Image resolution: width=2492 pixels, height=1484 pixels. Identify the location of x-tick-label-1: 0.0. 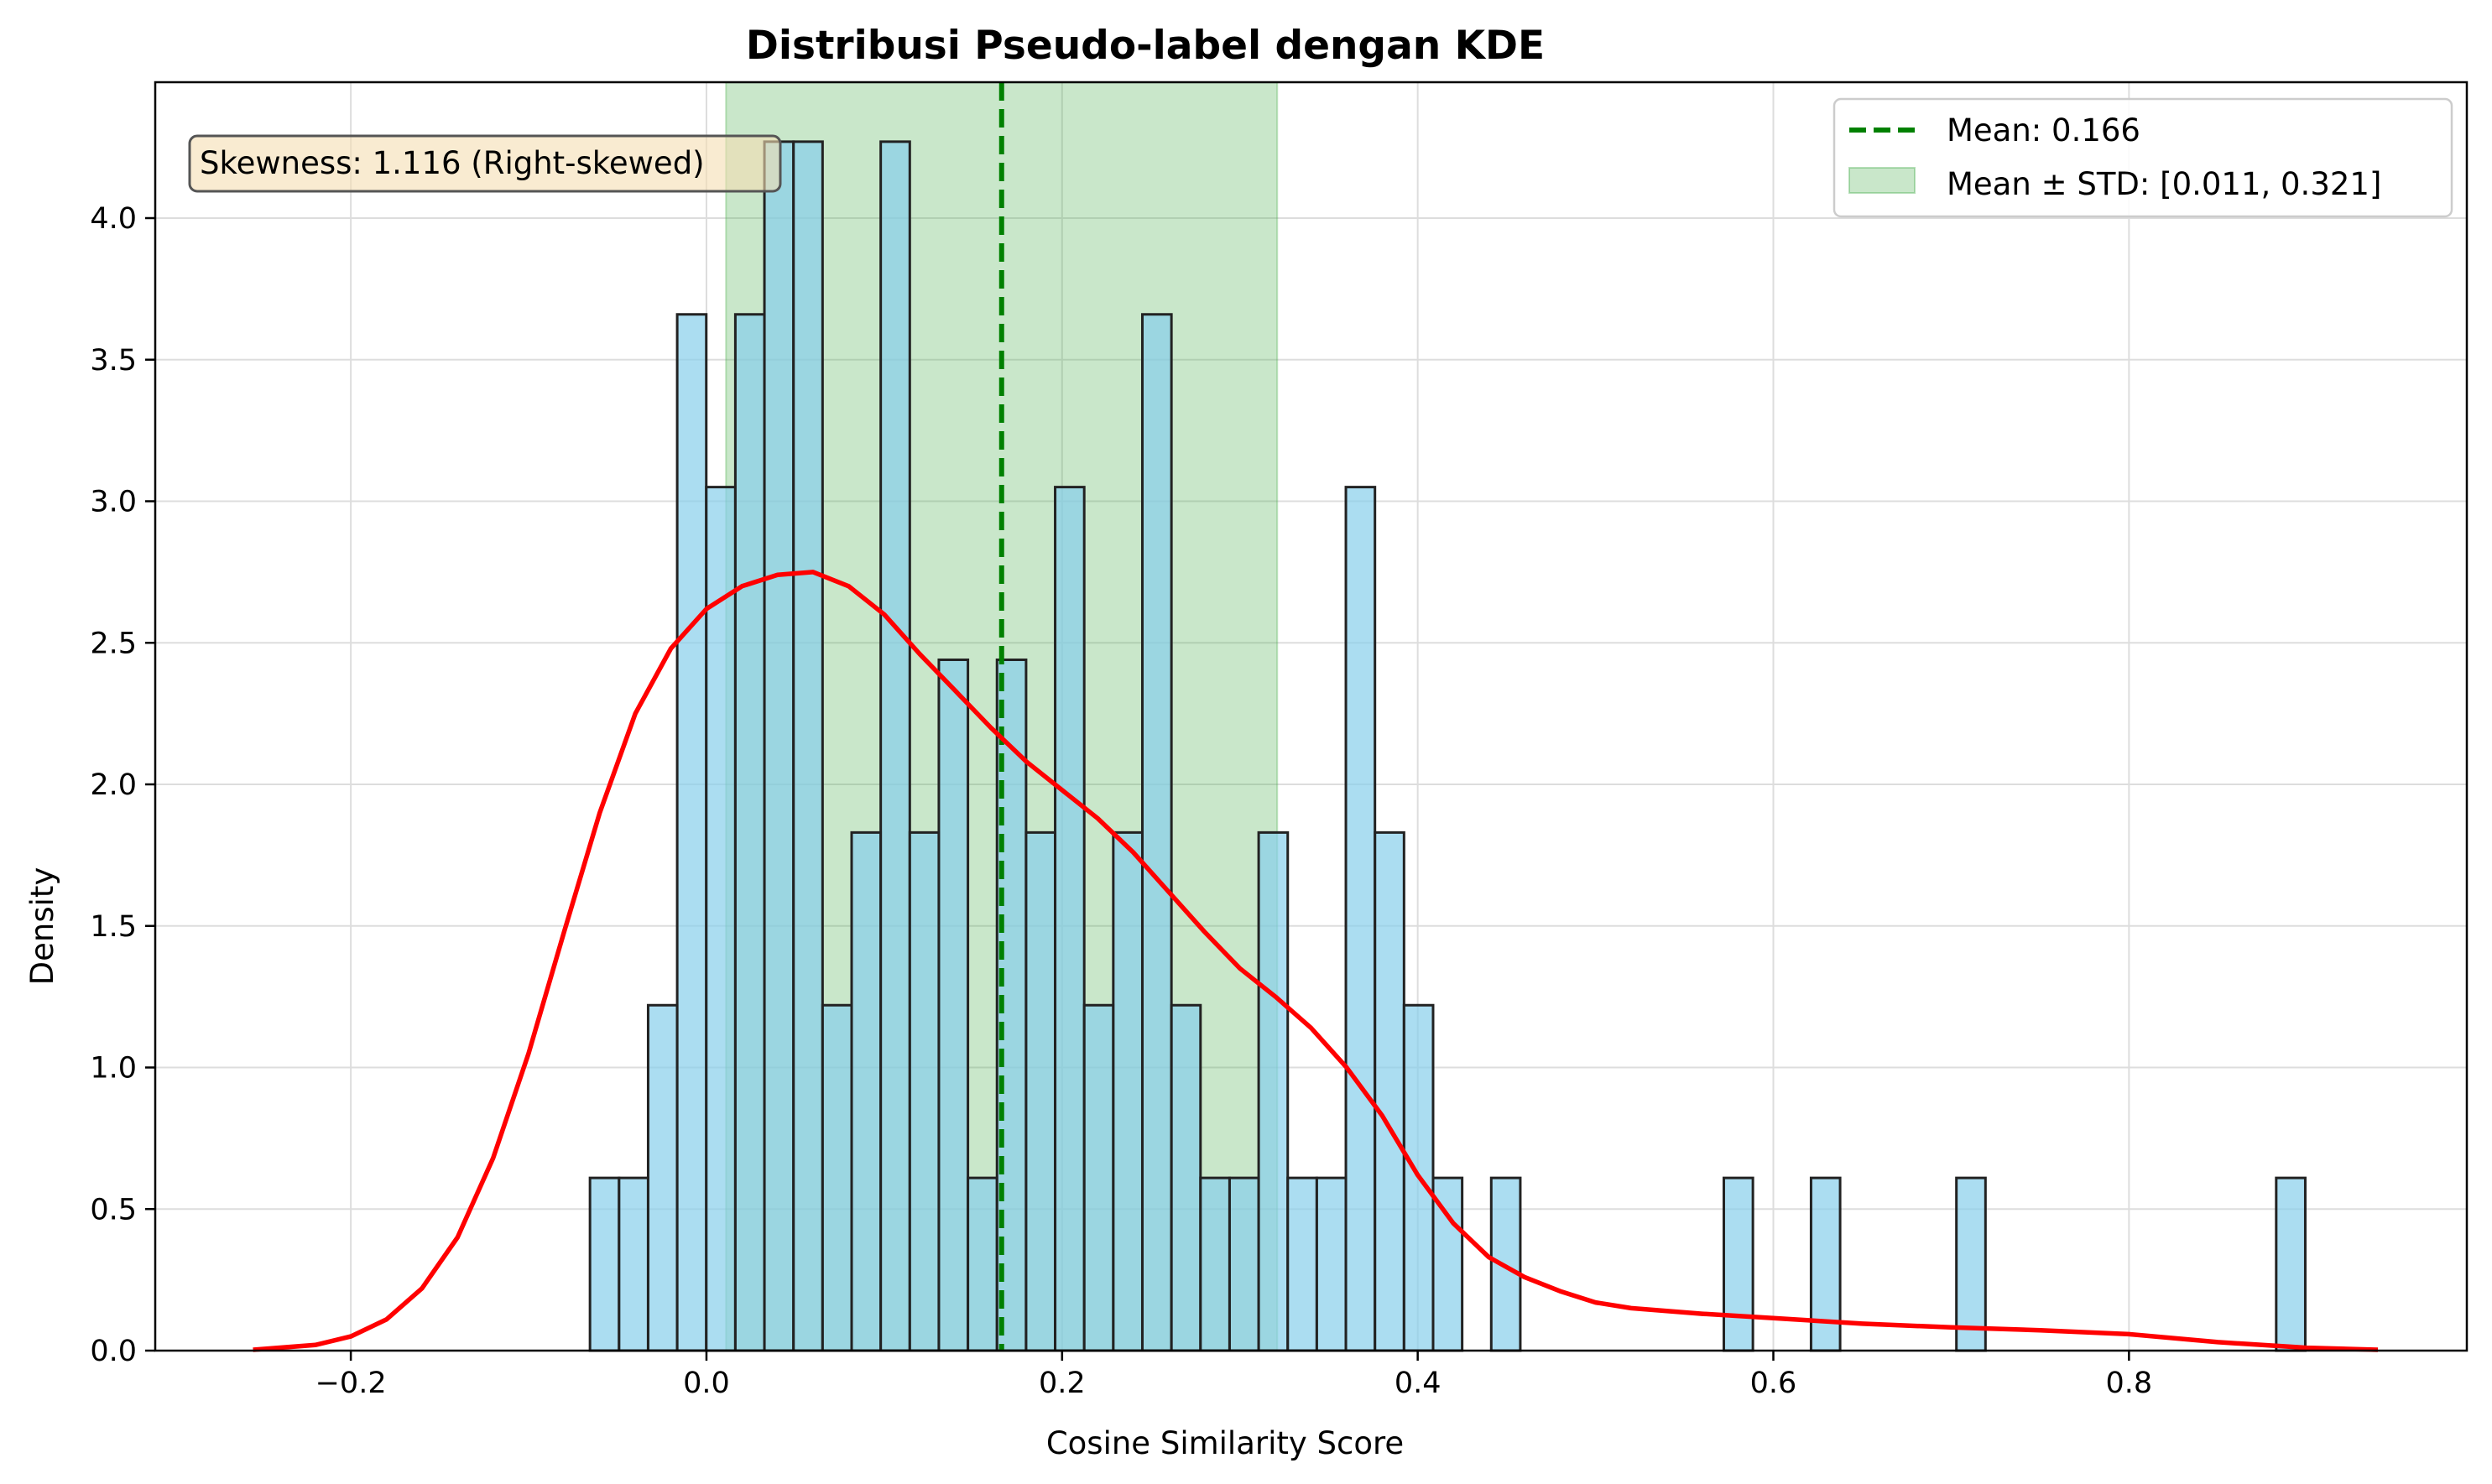
(706, 1383).